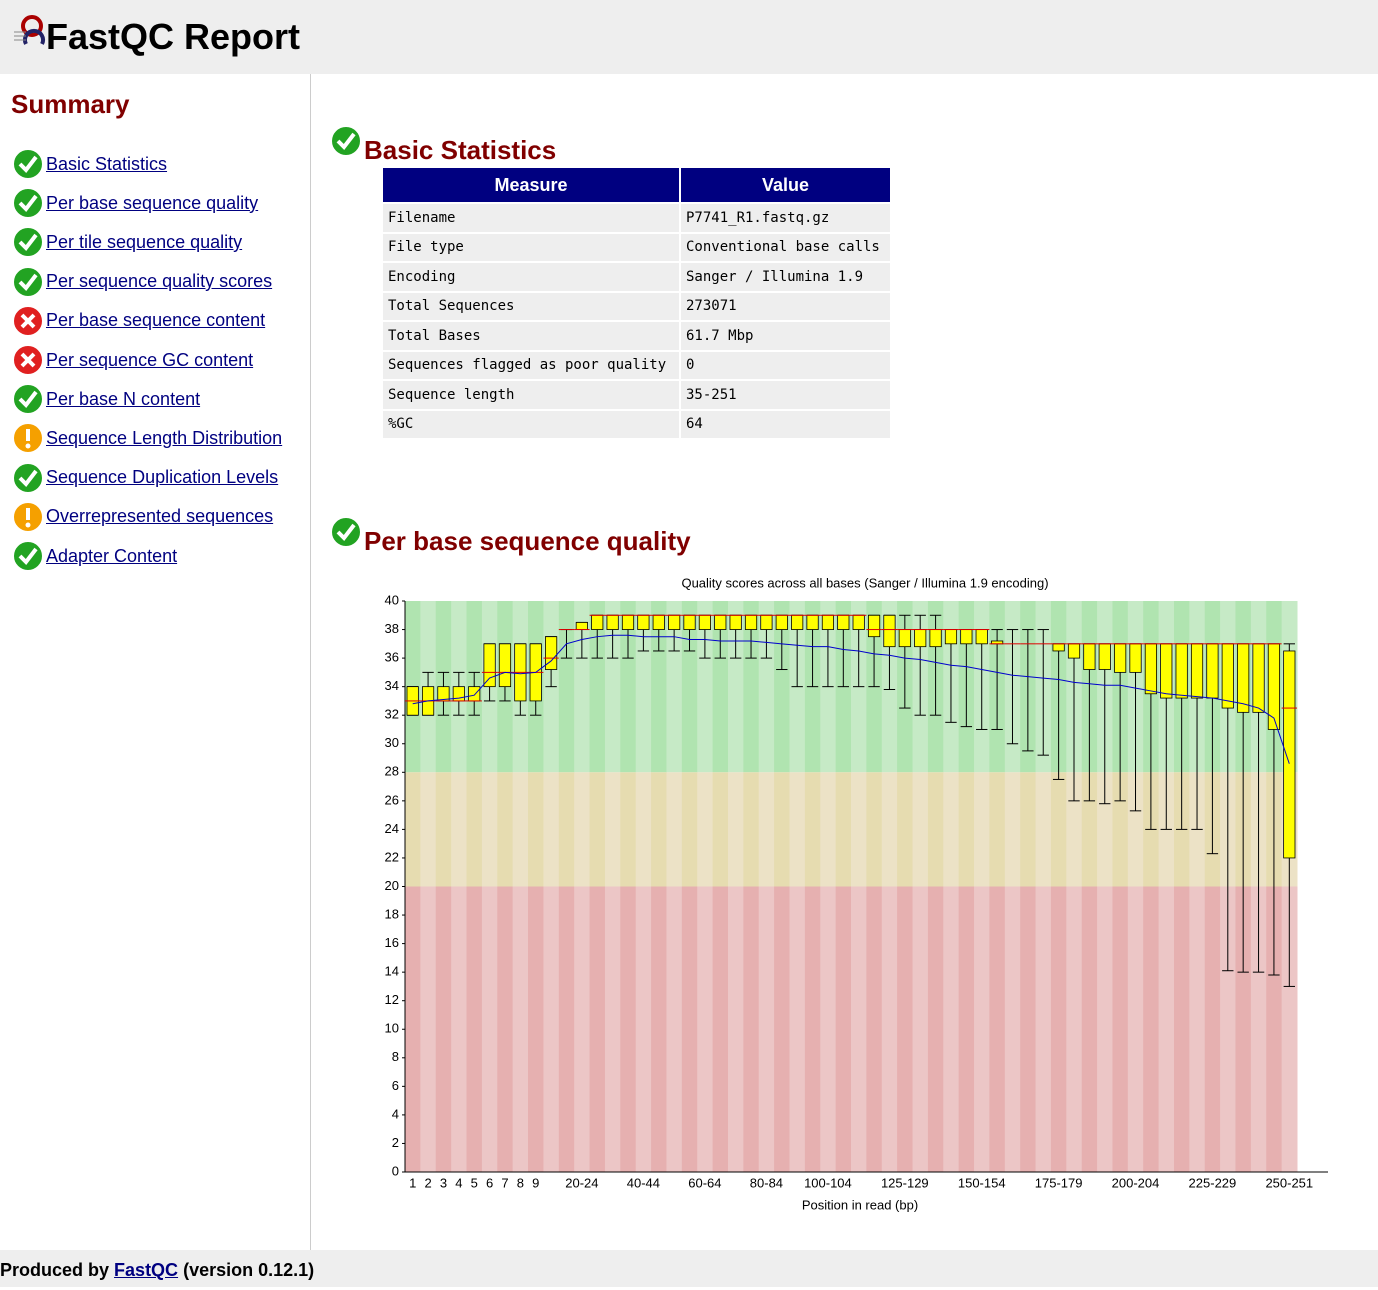 The width and height of the screenshot is (1378, 1290). What do you see at coordinates (146, 1270) in the screenshot?
I see `footer-link: FastQC` at bounding box center [146, 1270].